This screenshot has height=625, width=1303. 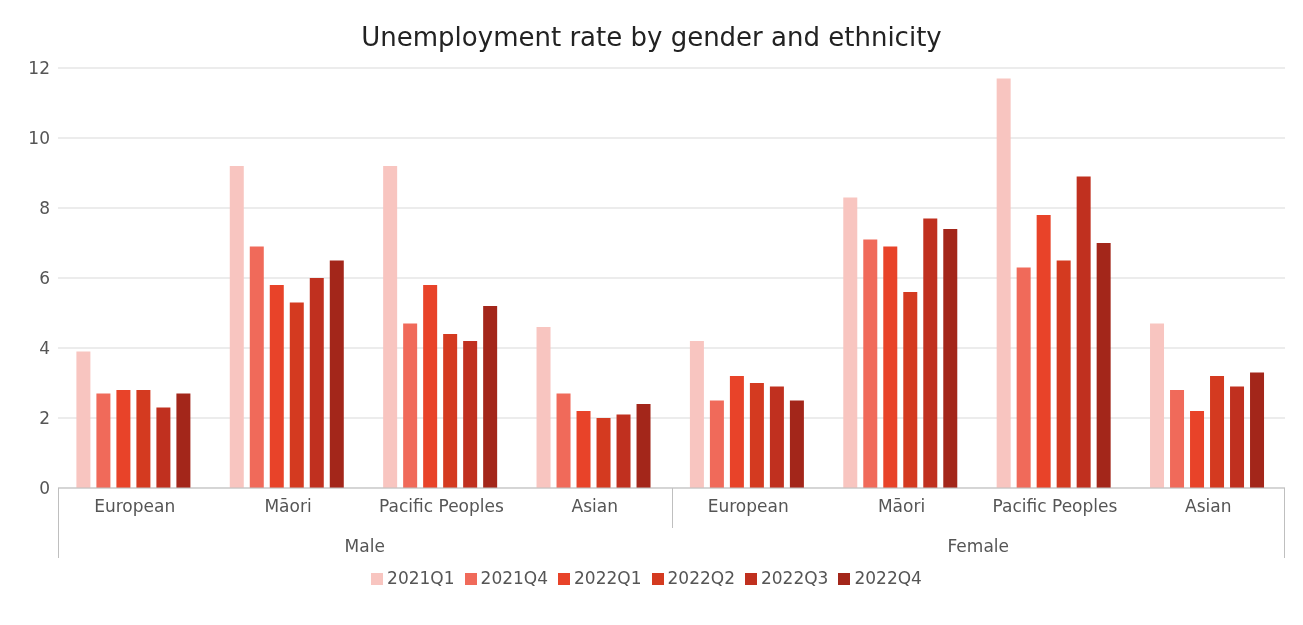 What do you see at coordinates (44, 488) in the screenshot?
I see `y-tick-label: 0` at bounding box center [44, 488].